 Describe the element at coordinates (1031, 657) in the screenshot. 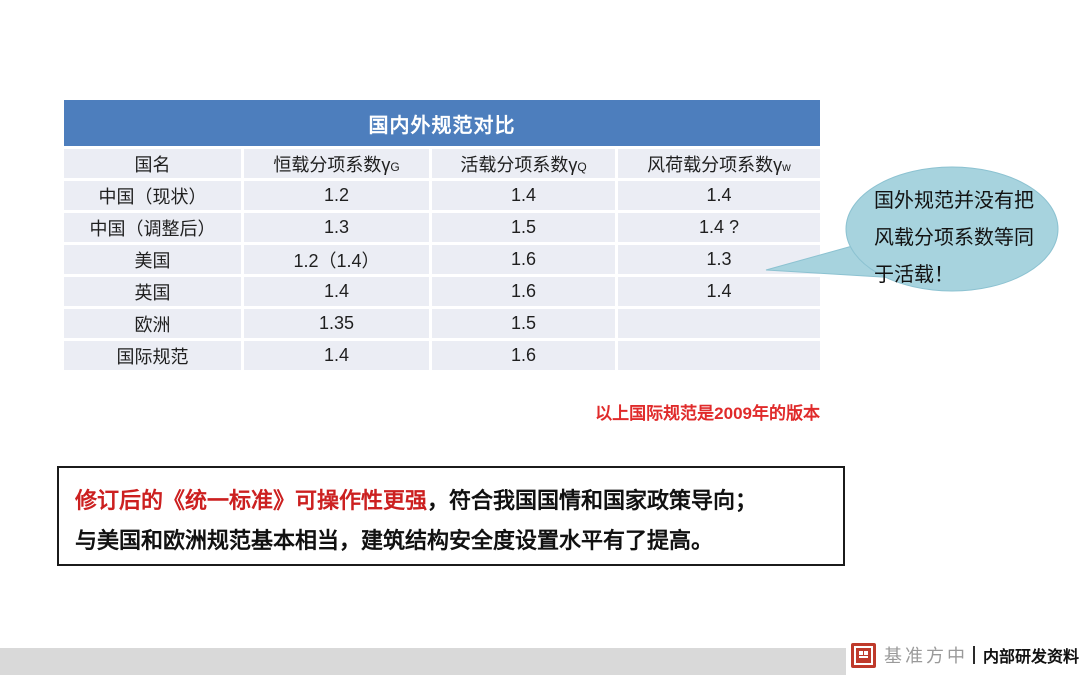

I see `footer-label: 内部研发资料` at that location.